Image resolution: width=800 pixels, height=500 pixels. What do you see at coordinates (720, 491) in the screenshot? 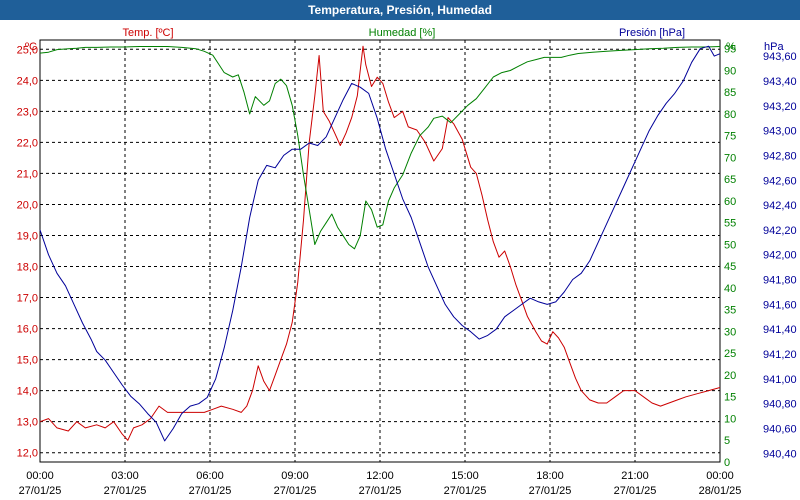
I see `x-tick-date: 28/01/25` at bounding box center [720, 491].